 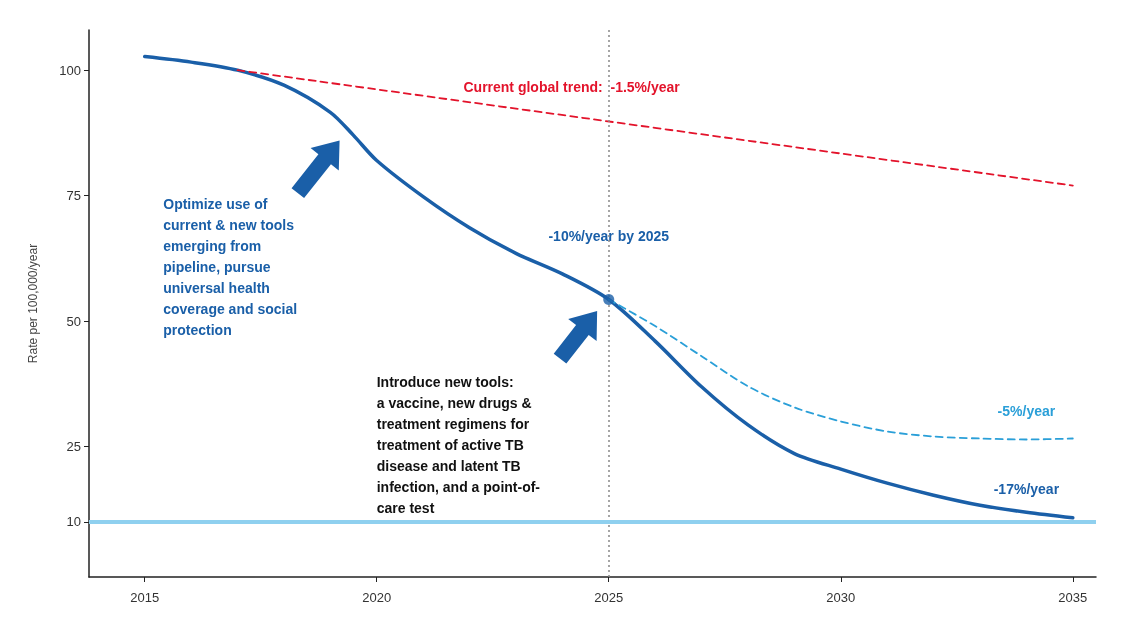 I want to click on x-tick-label: 2015, so click(x=145, y=597).